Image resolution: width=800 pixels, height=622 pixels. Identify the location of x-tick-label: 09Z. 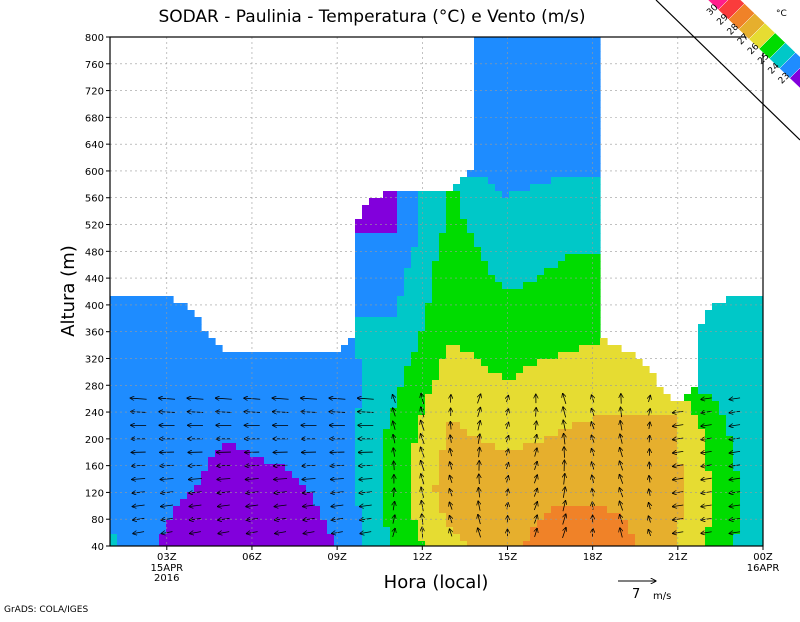
(337, 557).